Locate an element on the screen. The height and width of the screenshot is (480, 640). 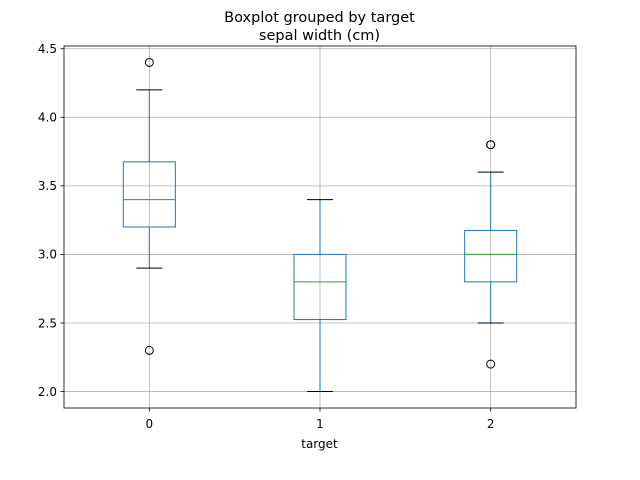
chart-title: Boxplot grouped by target is located at coordinates (319, 18).